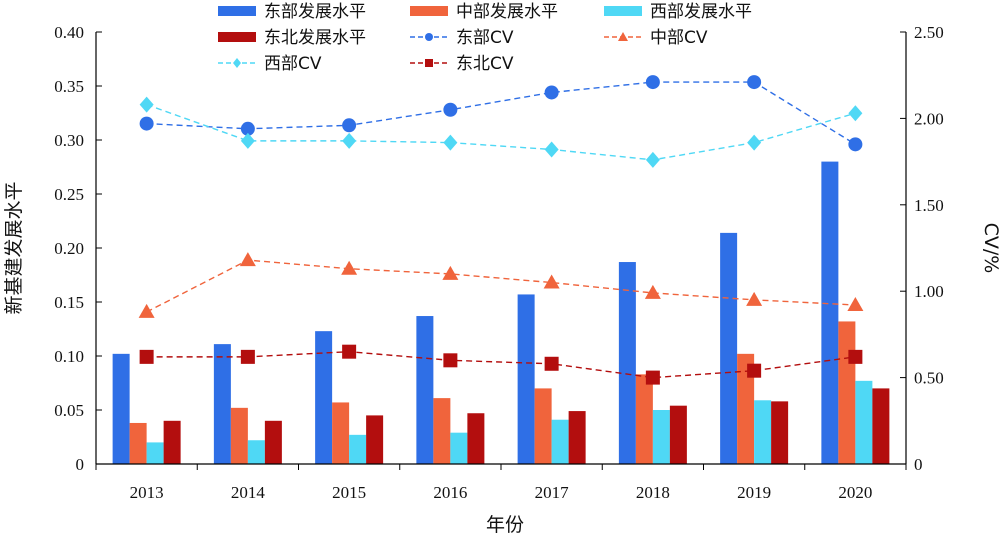 The width and height of the screenshot is (1000, 537). I want to click on y2-tick-label: 1.50, so click(929, 205).